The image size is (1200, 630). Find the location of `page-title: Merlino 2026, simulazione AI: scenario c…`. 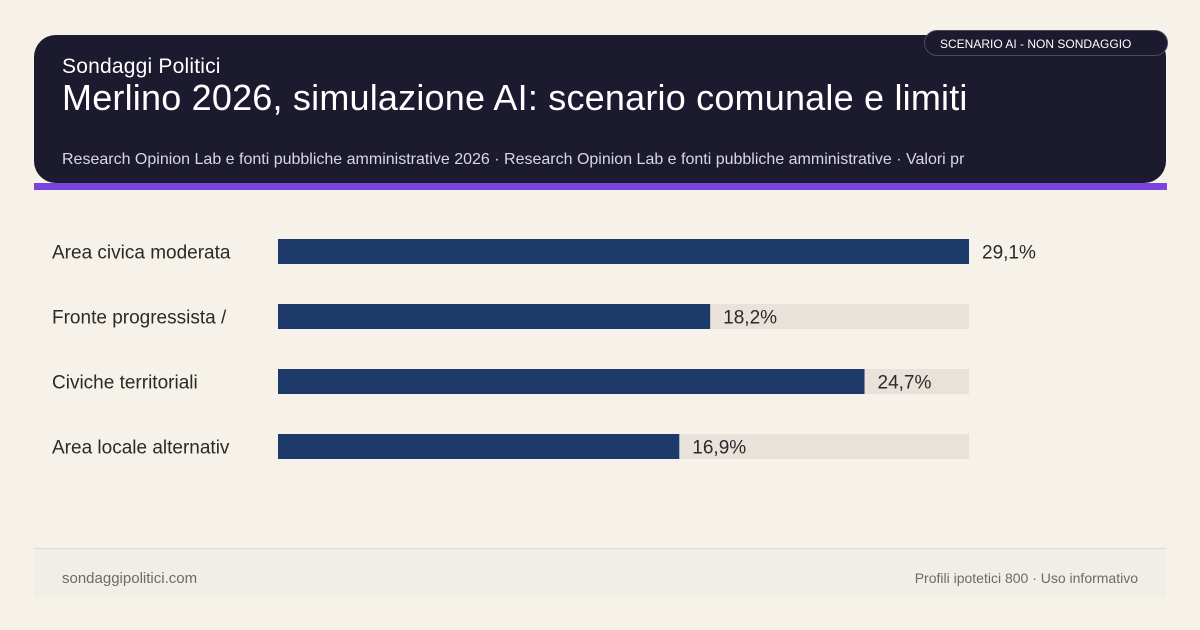

page-title: Merlino 2026, simulazione AI: scenario c… is located at coordinates (515, 97).